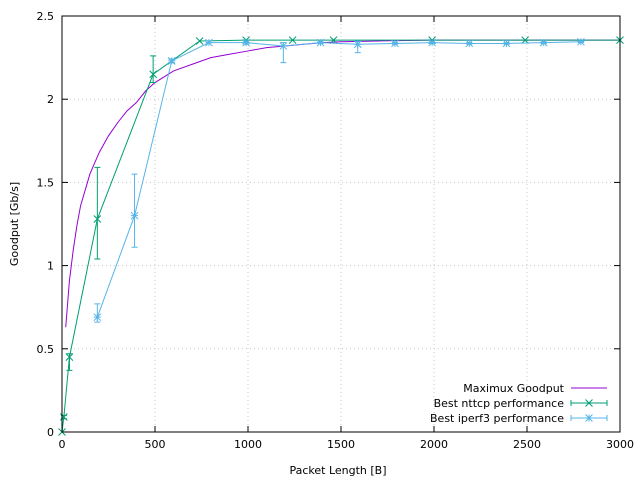 This screenshot has width=640, height=480. What do you see at coordinates (434, 444) in the screenshot?
I see `x-tick-label: 2000` at bounding box center [434, 444].